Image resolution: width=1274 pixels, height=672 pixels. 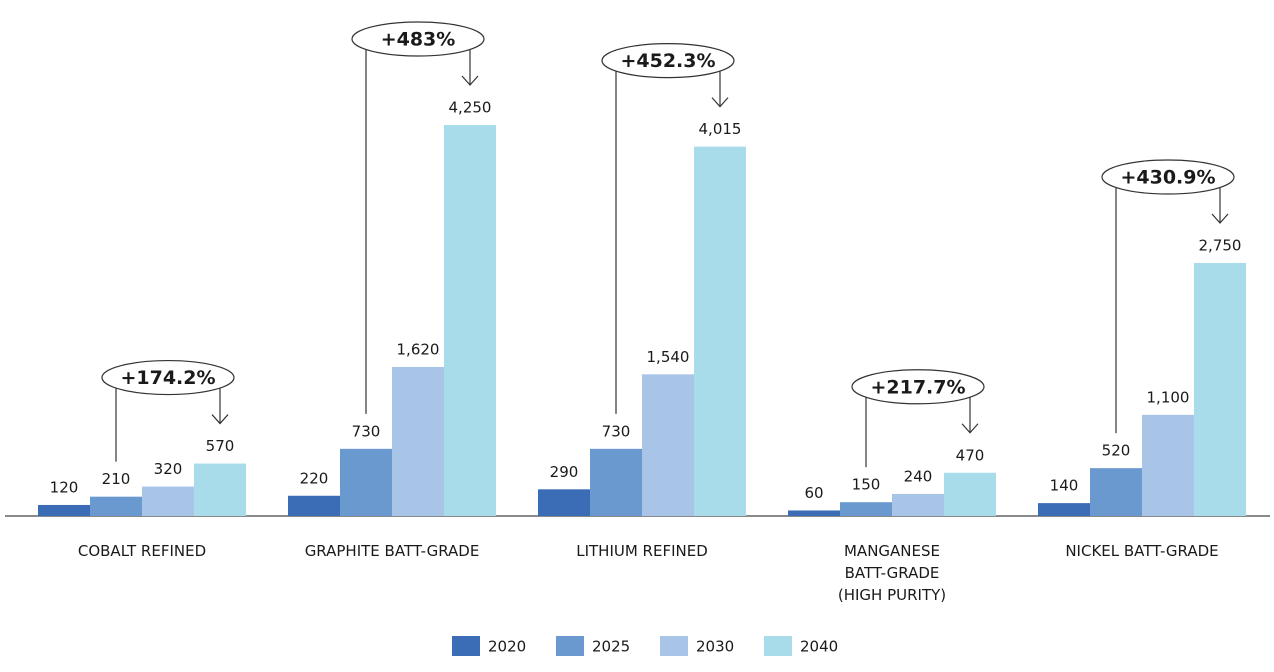 I want to click on annotation-text: +217.7%, so click(x=917, y=387).